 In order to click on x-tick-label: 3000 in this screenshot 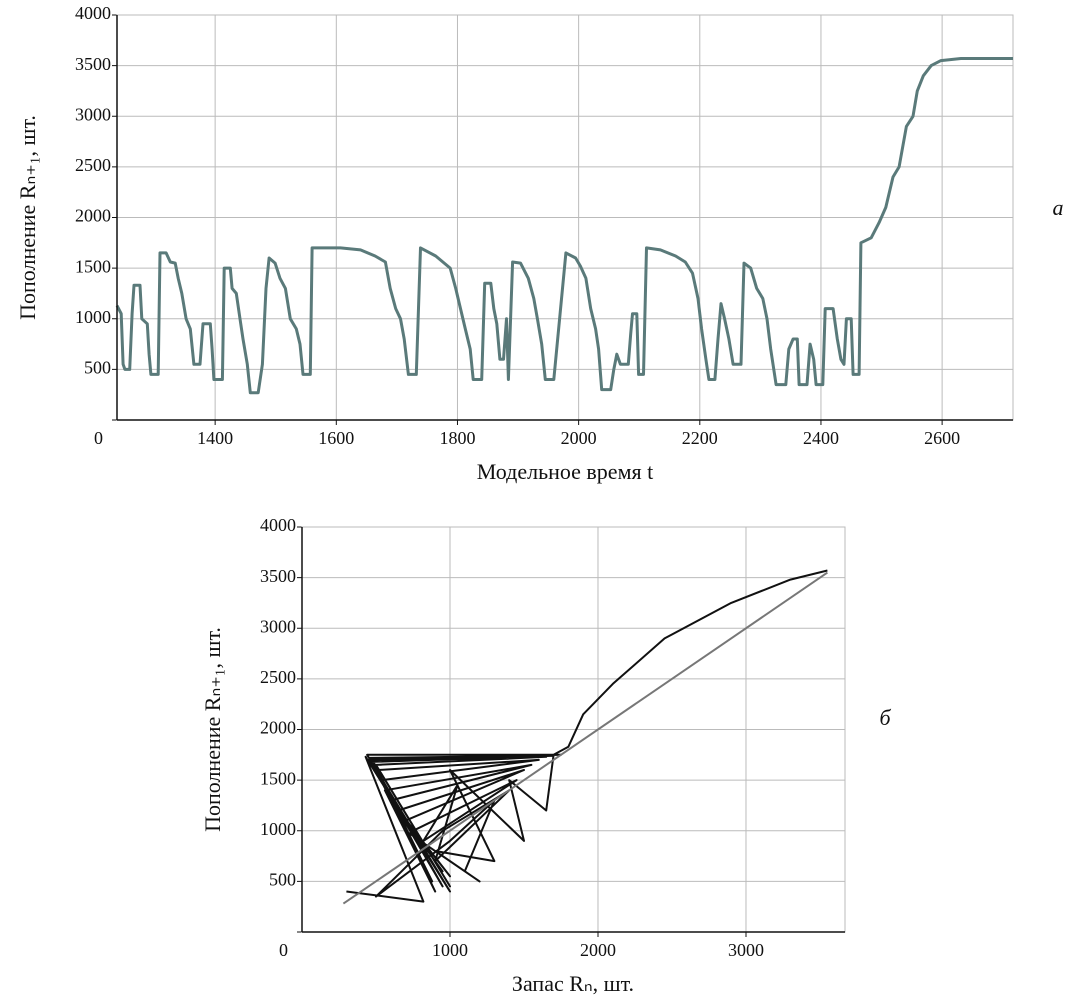, I will do `click(746, 950)`.